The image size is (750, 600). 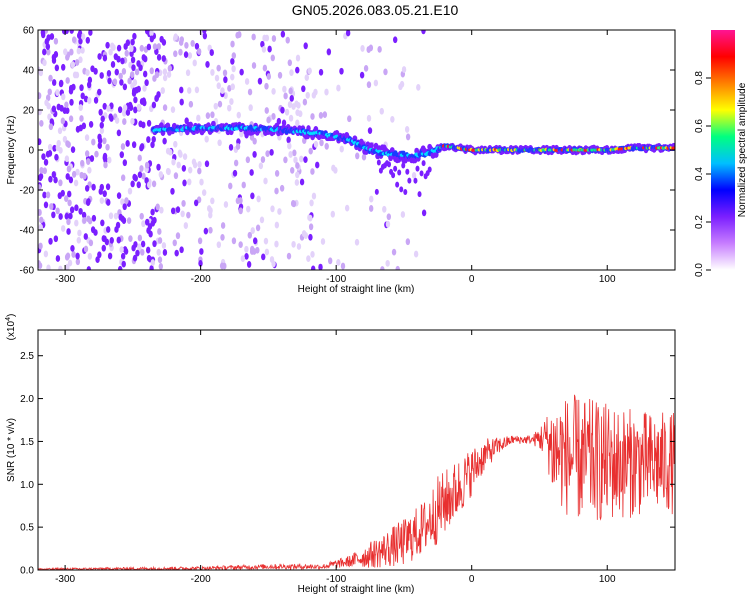 What do you see at coordinates (699, 270) in the screenshot?
I see `colorbar-tick-label: 0.0` at bounding box center [699, 270].